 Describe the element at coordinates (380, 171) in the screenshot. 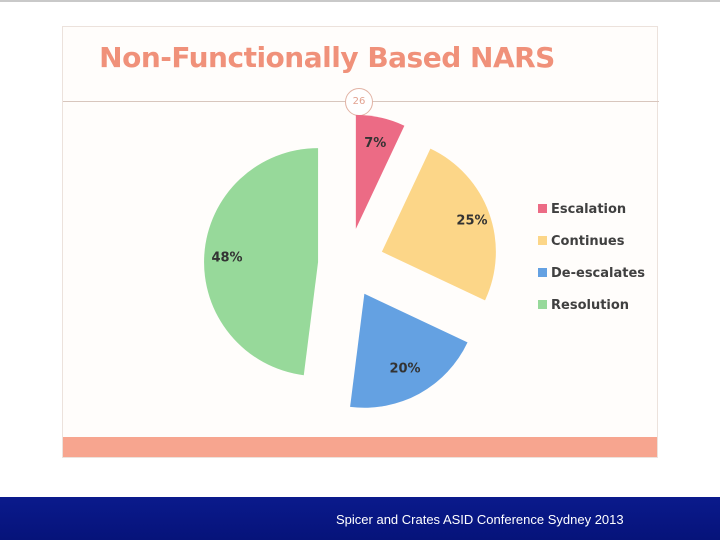

I see `pie-slice-escalation` at that location.